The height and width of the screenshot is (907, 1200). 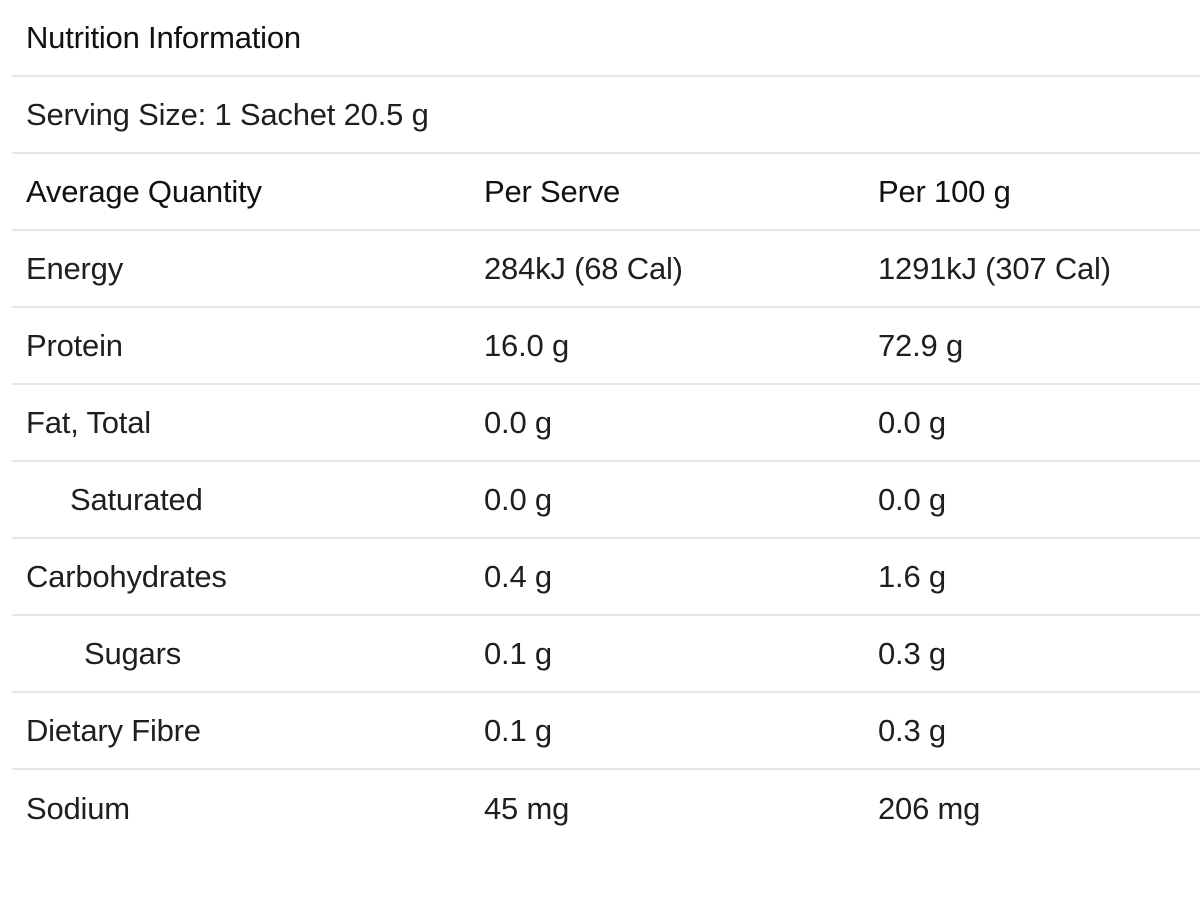 I want to click on row-label: Energy, so click(x=75, y=268).